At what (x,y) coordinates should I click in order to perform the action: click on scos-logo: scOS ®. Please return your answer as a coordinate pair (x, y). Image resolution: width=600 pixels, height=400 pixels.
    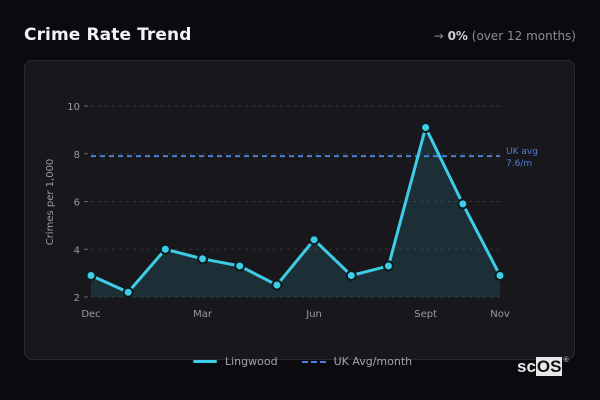
    Looking at the image, I should click on (543, 367).